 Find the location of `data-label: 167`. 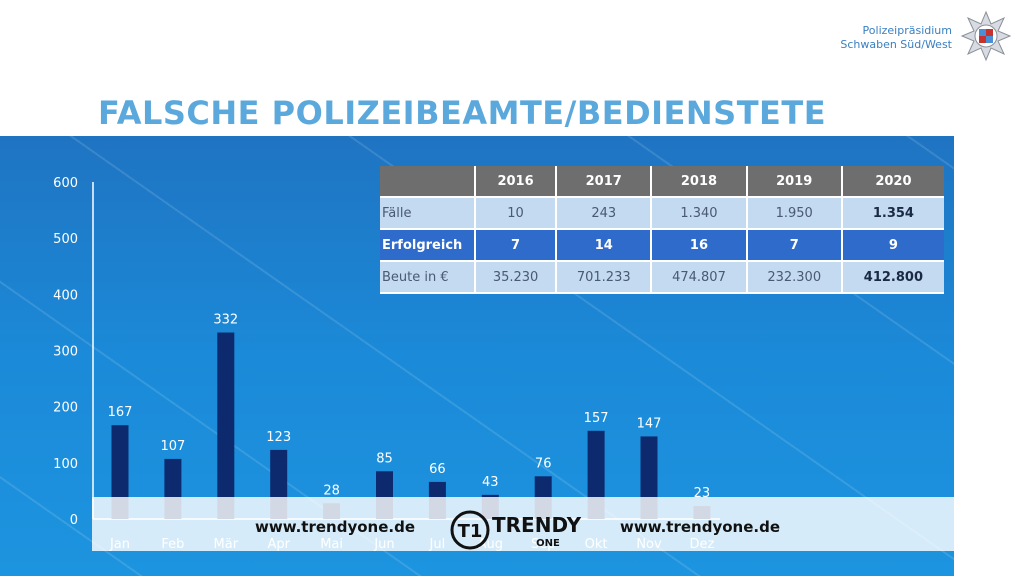

data-label: 167 is located at coordinates (120, 412).